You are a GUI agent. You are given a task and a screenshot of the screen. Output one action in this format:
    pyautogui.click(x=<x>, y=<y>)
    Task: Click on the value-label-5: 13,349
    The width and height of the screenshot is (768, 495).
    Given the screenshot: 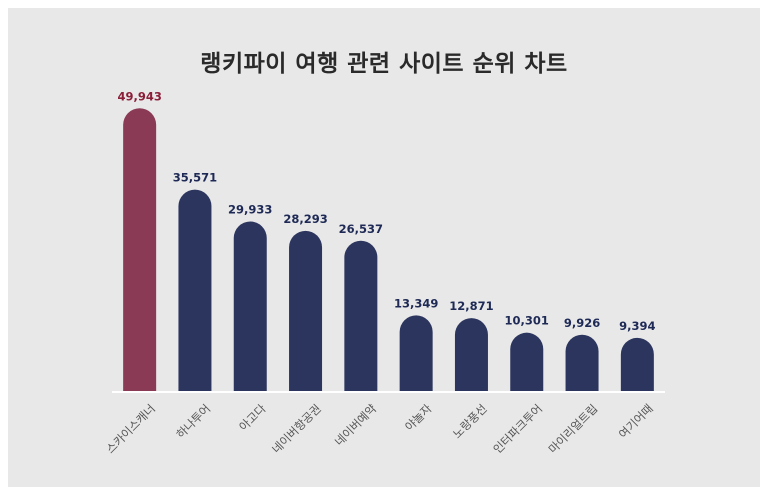 What is the action you would take?
    pyautogui.click(x=416, y=303)
    